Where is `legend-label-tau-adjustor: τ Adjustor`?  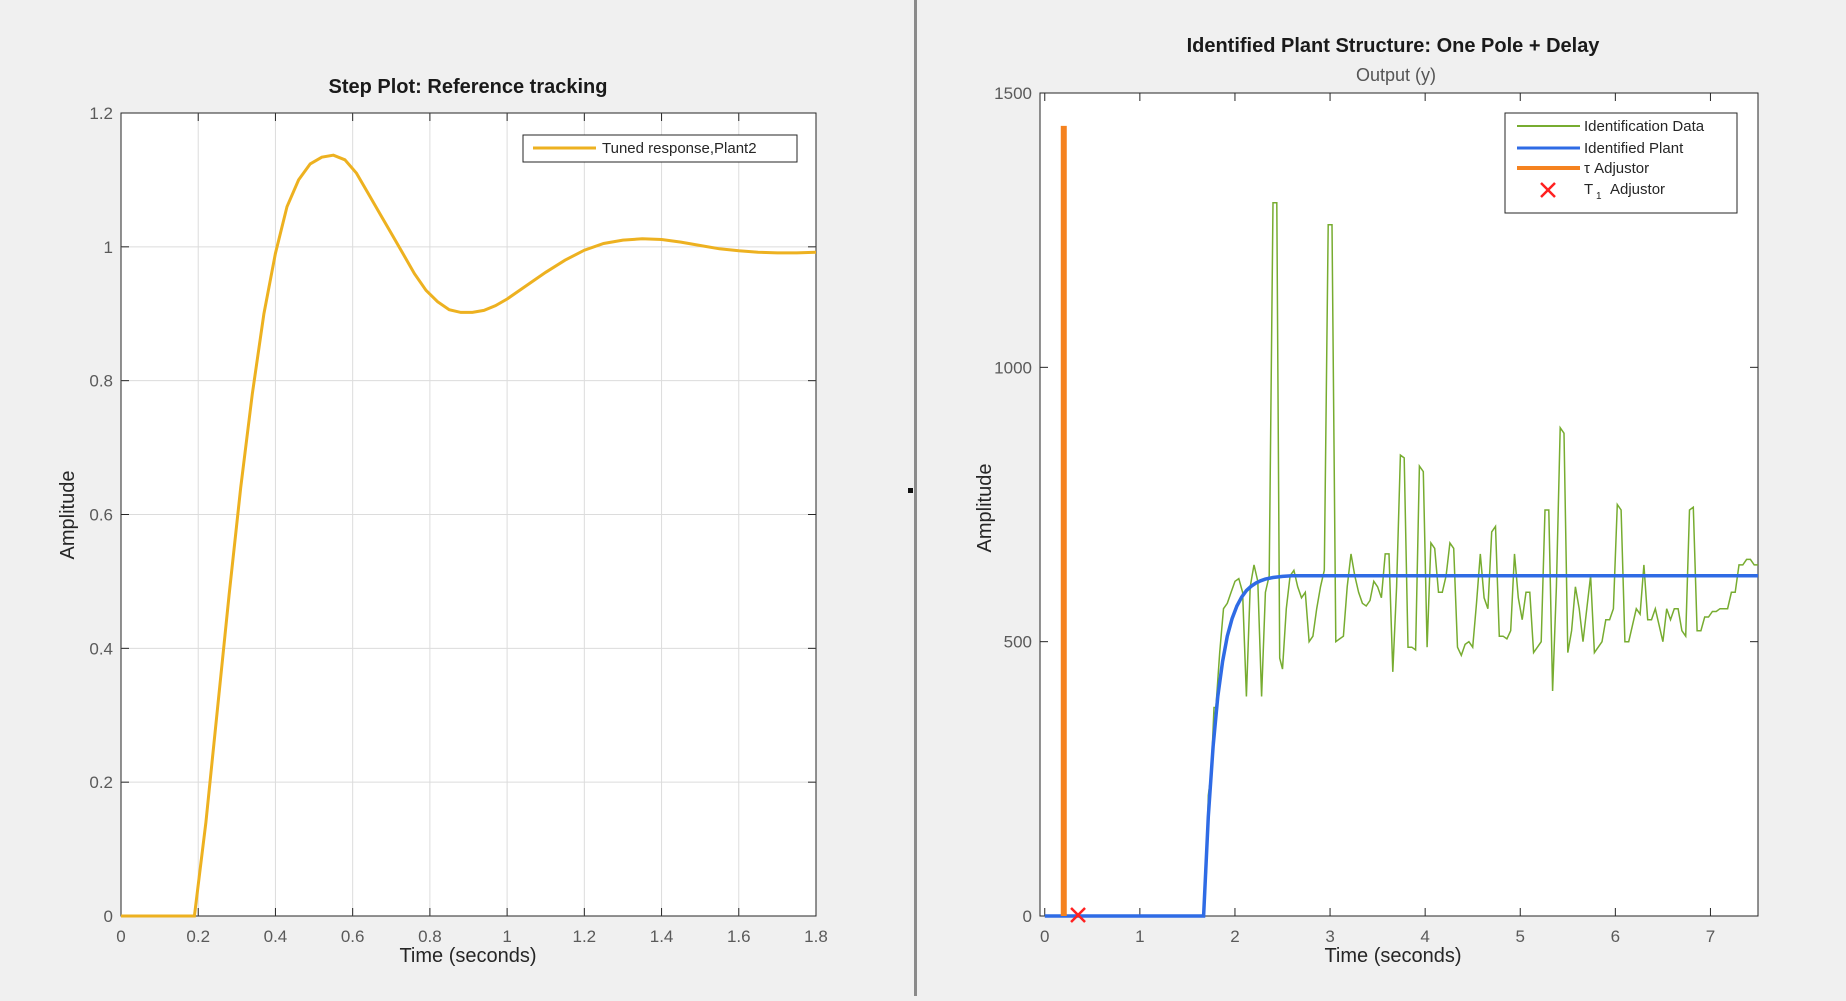 legend-label-tau-adjustor: τ Adjustor is located at coordinates (1616, 168).